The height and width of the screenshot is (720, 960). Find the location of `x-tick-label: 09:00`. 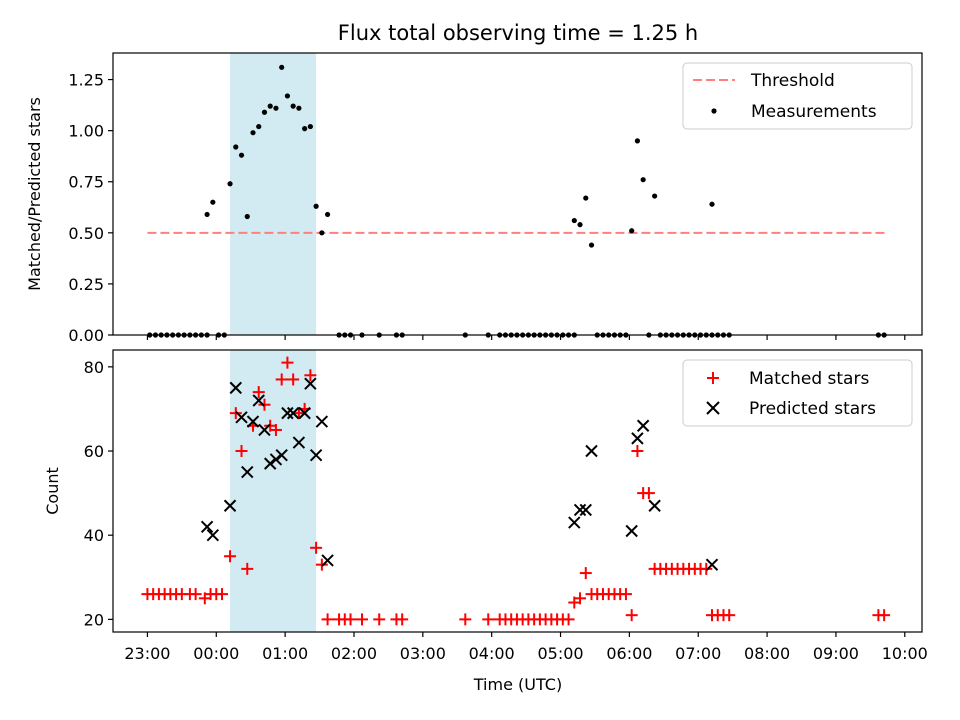

x-tick-label: 09:00 is located at coordinates (836, 653).